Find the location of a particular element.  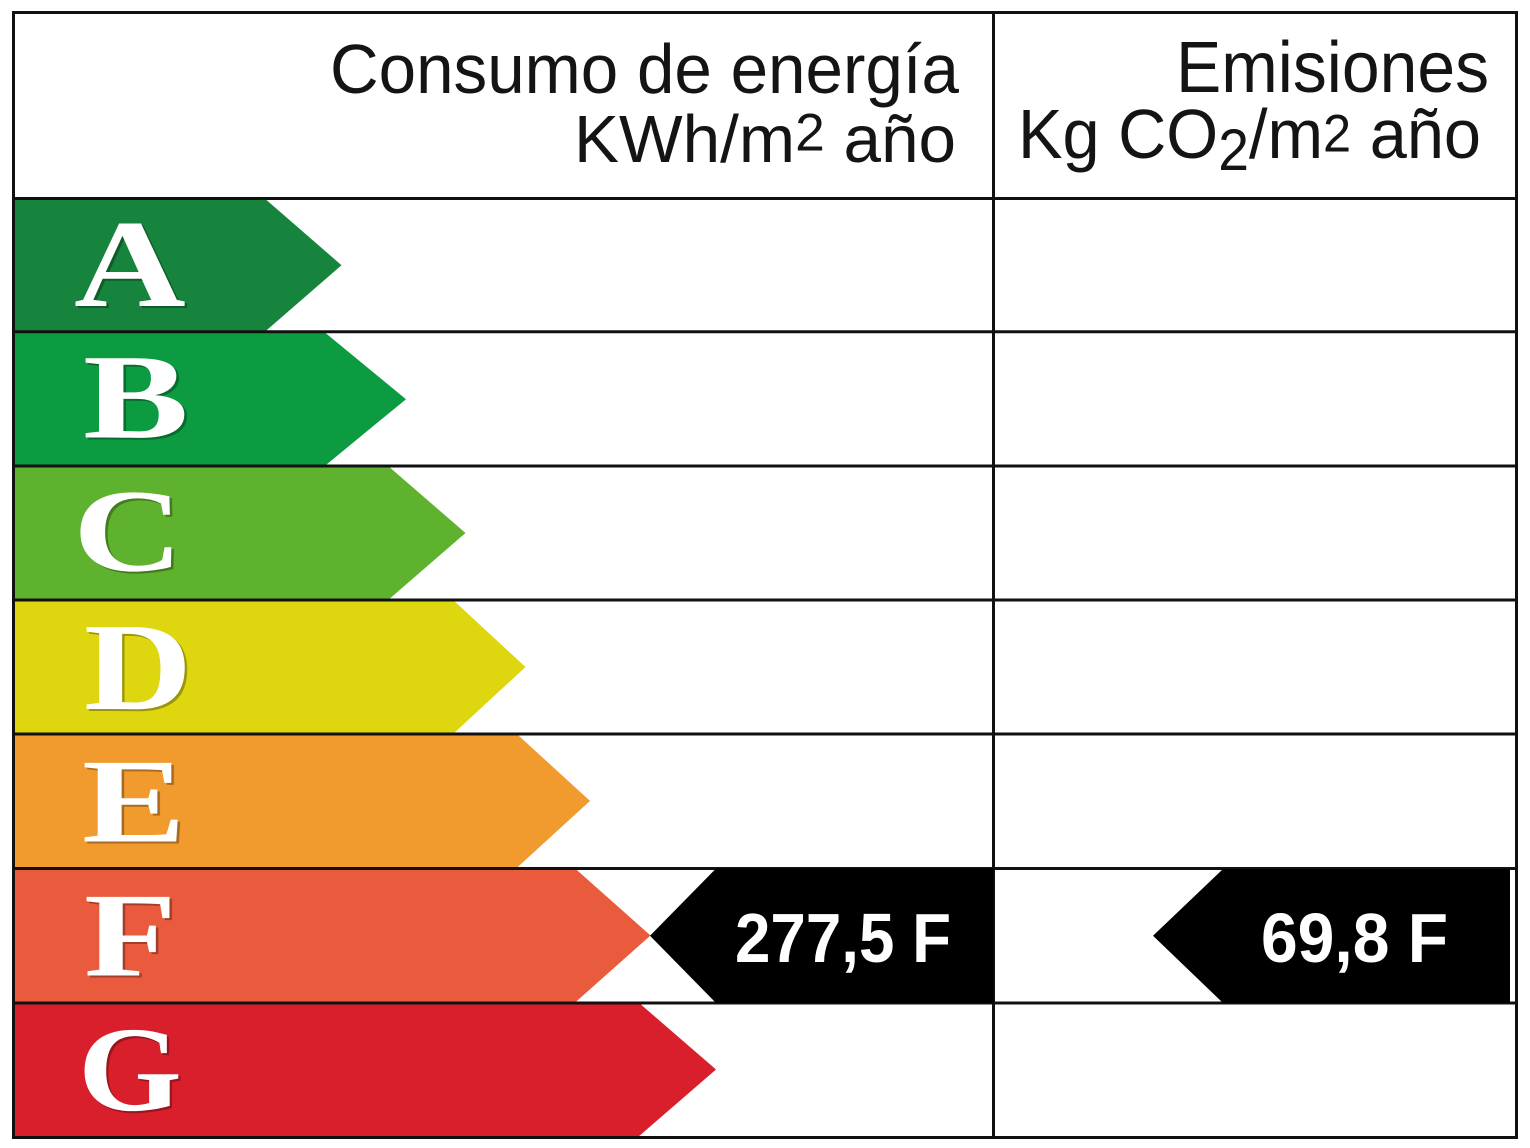

svg-text: A is located at coordinates (130, 265).